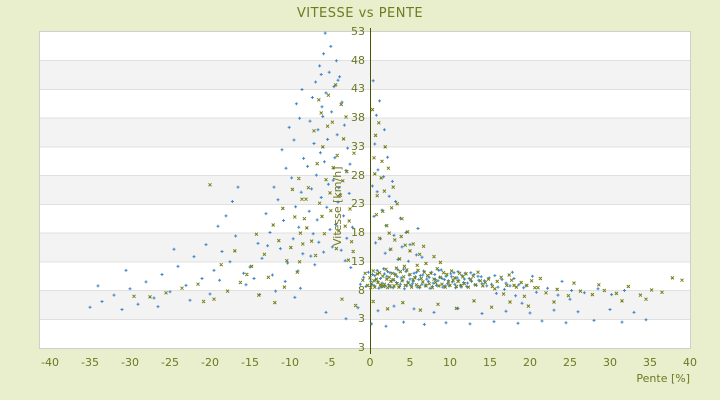 This screenshot has height=400, width=720. I want to click on x-tick-label: -15, so click(250, 362).